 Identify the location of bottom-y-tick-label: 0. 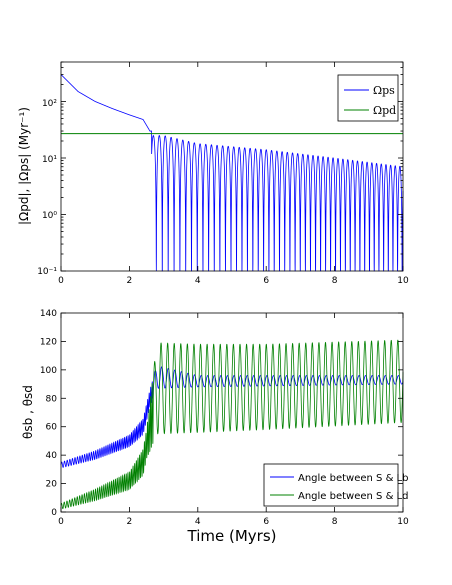
(54, 513).